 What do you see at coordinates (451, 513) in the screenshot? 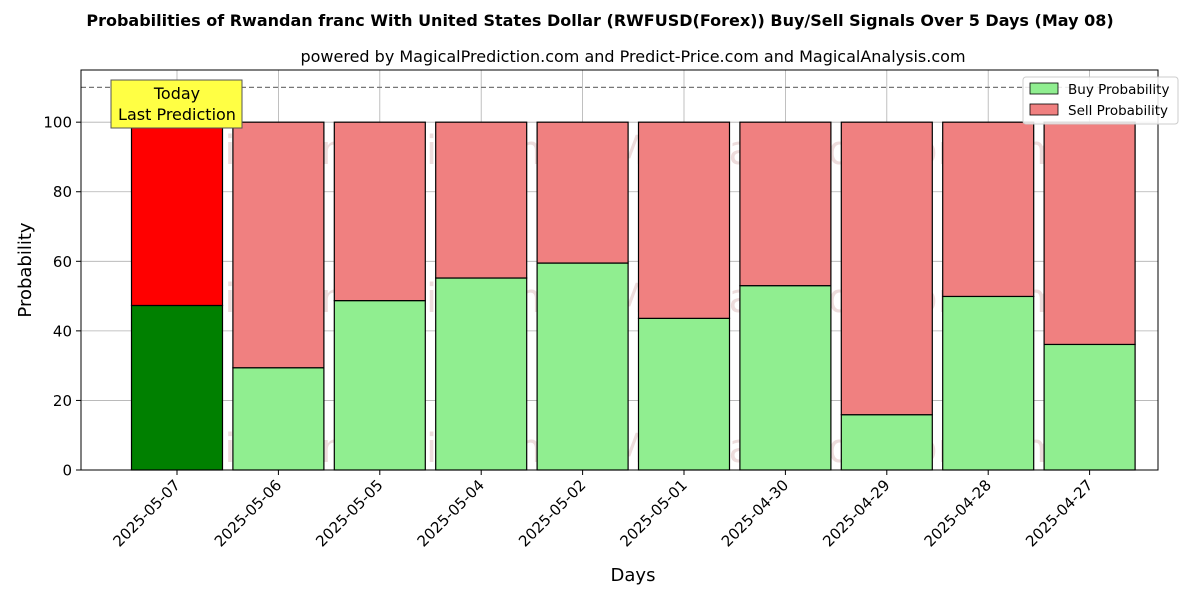
I see `x-tick-label: 2025-05-04` at bounding box center [451, 513].